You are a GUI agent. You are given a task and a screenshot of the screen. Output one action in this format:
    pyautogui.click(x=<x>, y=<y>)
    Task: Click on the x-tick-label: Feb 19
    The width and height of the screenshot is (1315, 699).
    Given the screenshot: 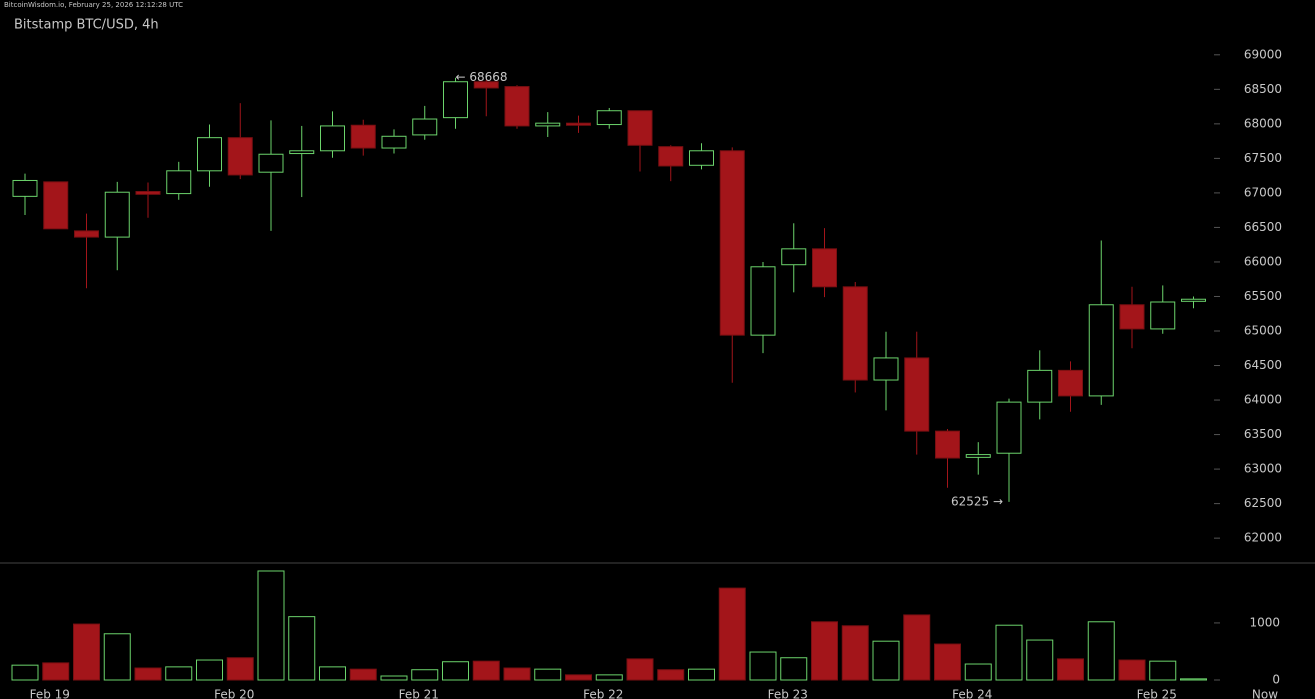 What is the action you would take?
    pyautogui.click(x=50, y=693)
    